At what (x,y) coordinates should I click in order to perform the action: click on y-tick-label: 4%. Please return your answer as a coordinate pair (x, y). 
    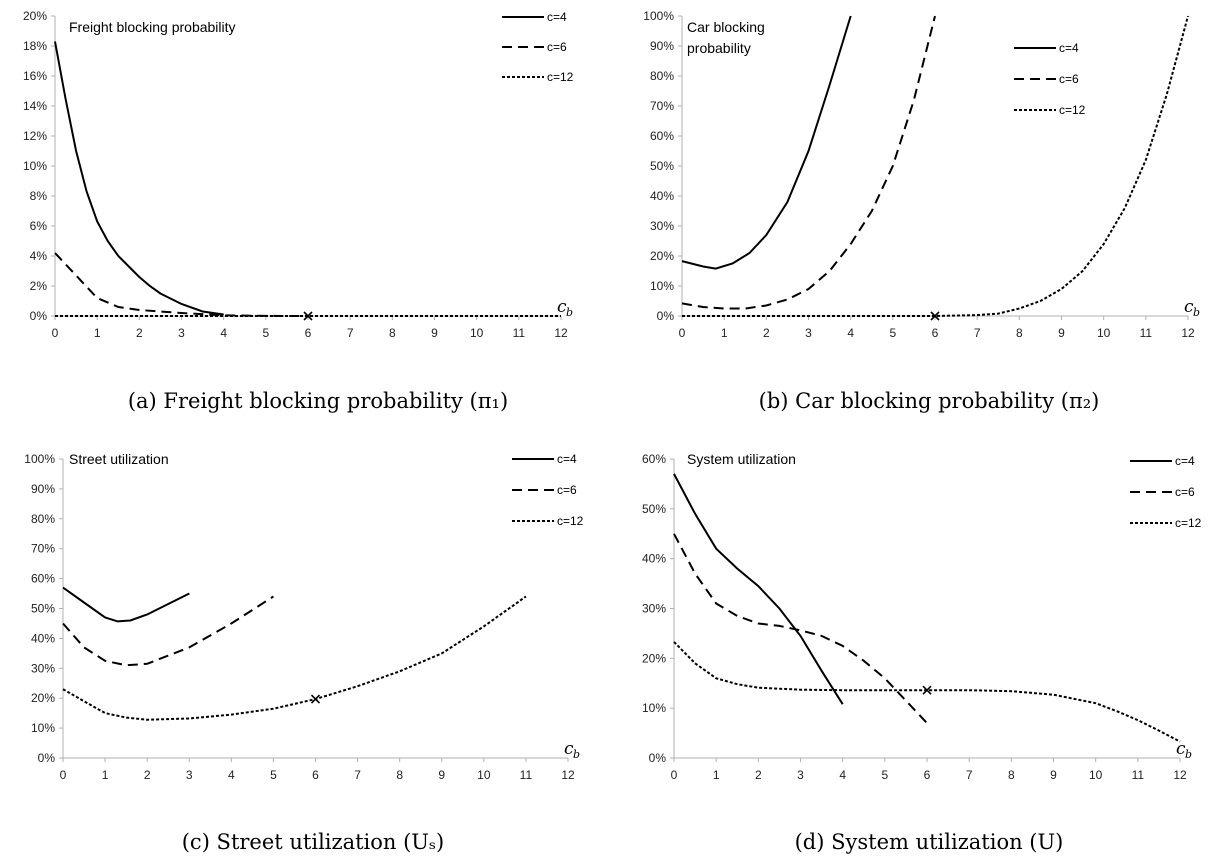
    Looking at the image, I should click on (39, 256).